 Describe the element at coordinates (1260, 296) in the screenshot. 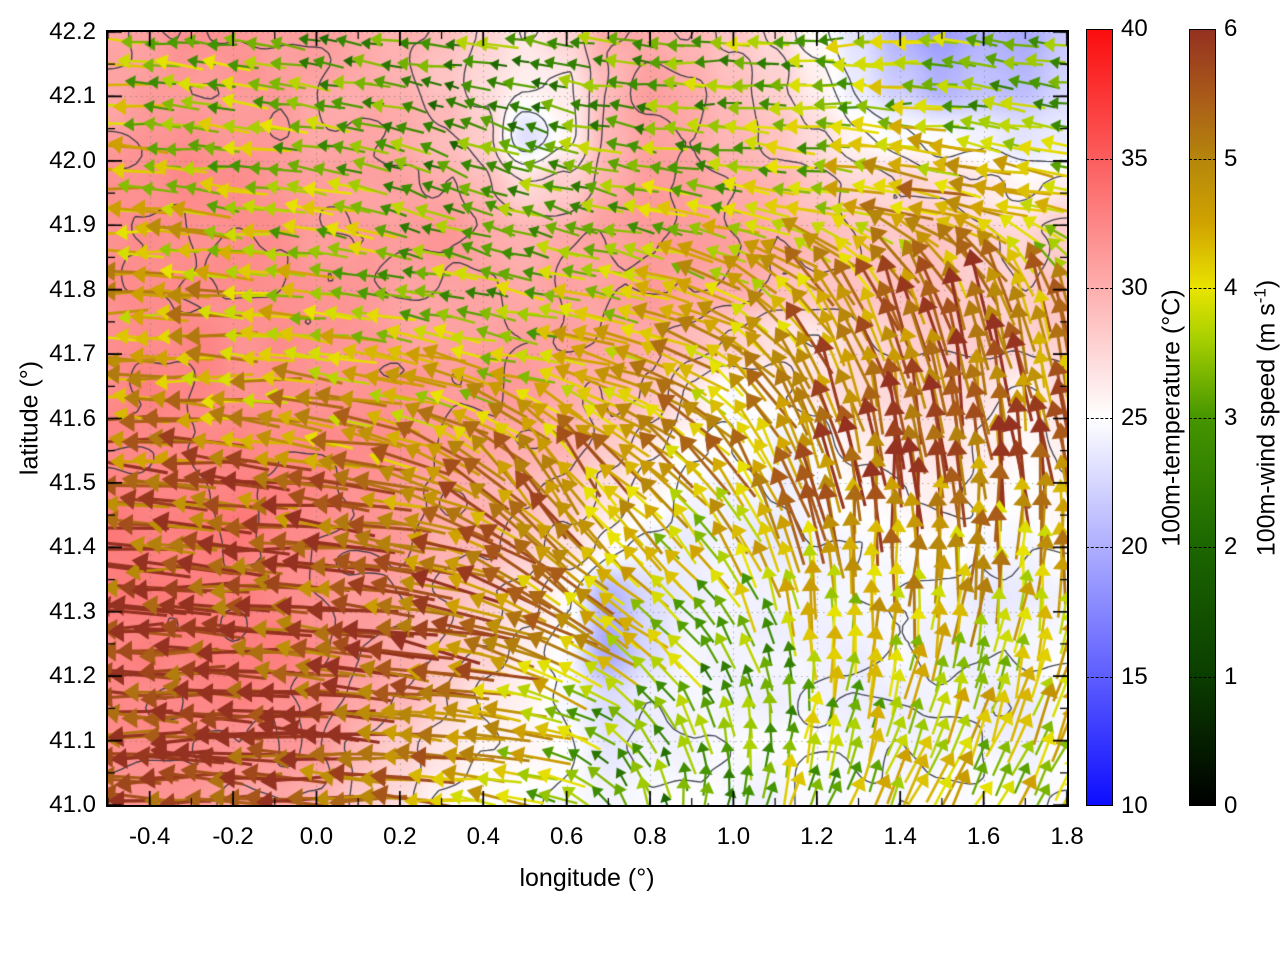

I see `wind-colorbar-title-sup: -1` at that location.